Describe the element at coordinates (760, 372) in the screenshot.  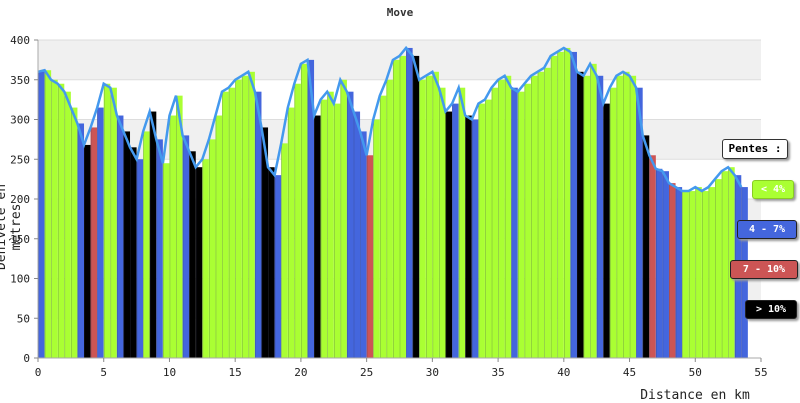
I see `x-tick-label: 55` at that location.